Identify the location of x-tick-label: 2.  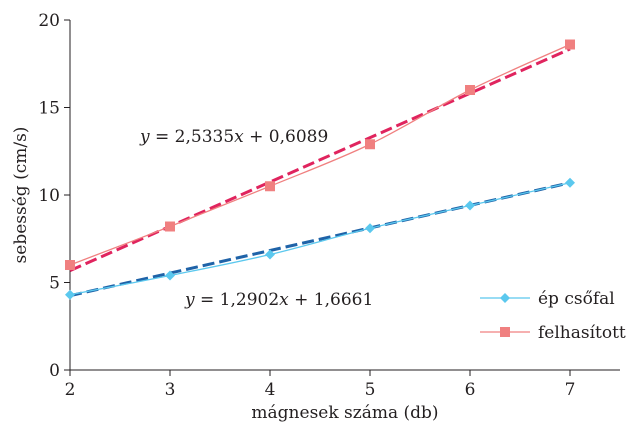
(70, 390).